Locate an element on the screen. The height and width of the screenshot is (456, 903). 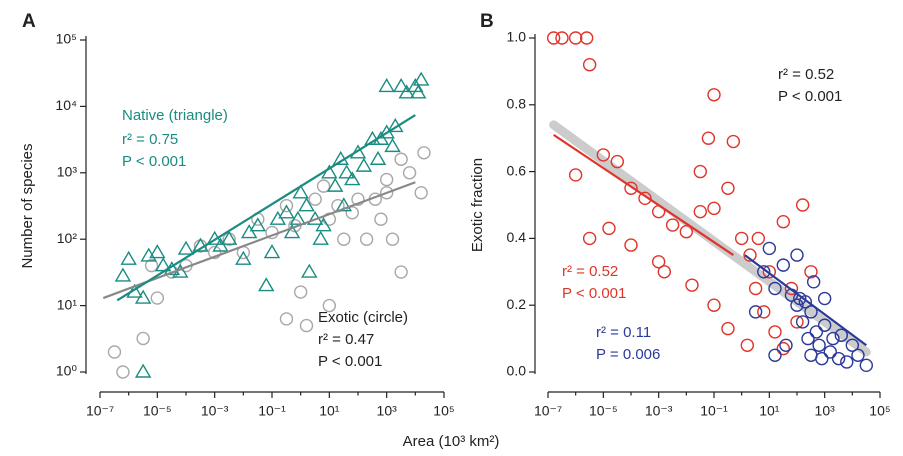
x-tick-label: 10¹ is located at coordinates (329, 411).